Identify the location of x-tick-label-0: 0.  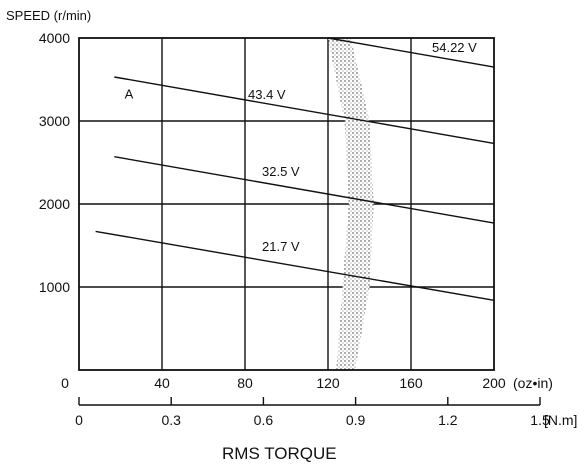
(65, 383).